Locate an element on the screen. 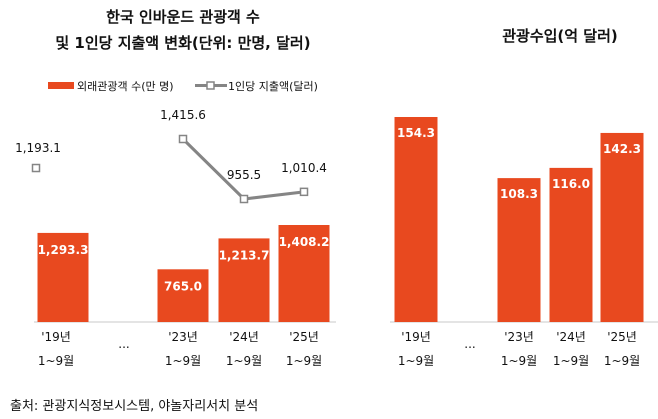 The height and width of the screenshot is (419, 658). chart1-bar-label: 1,293.3 is located at coordinates (63, 250).